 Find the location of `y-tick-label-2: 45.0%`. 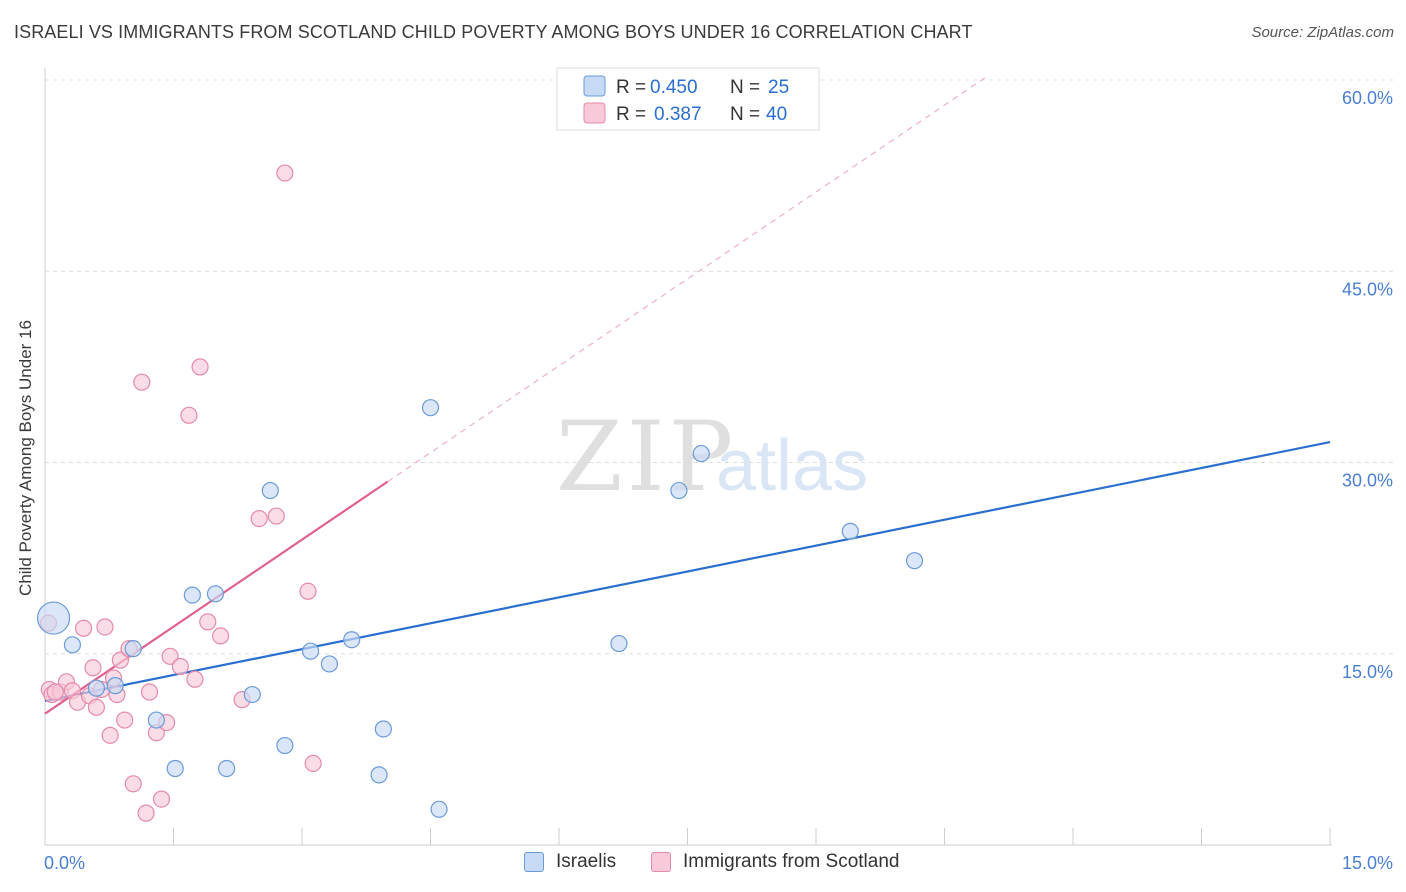

y-tick-label-2: 45.0% is located at coordinates (1367, 289).